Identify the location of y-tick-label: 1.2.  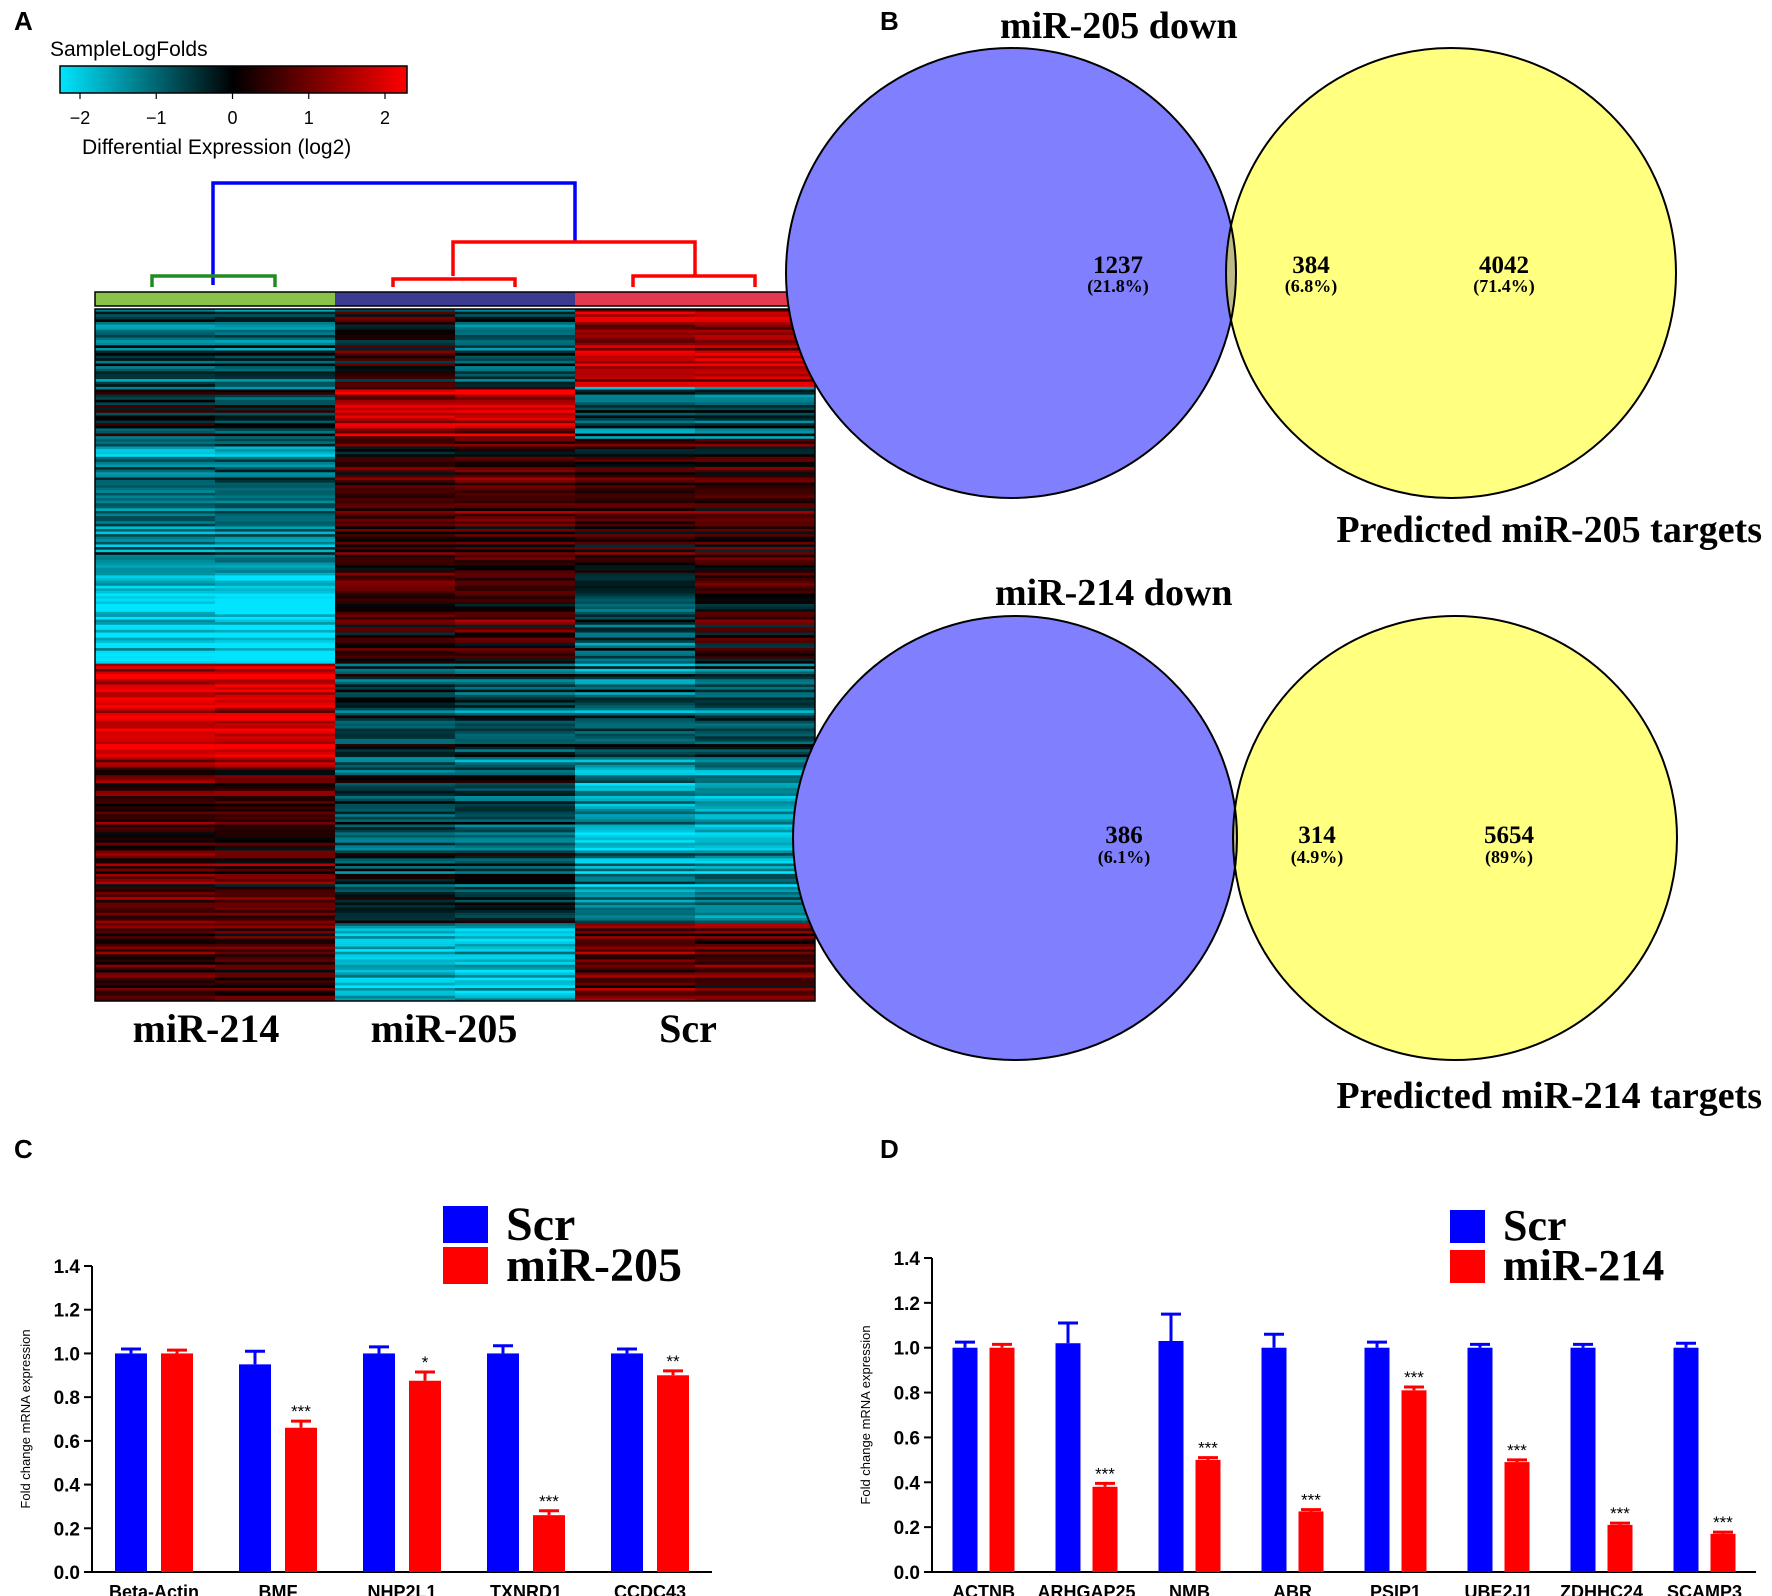
(67, 1311).